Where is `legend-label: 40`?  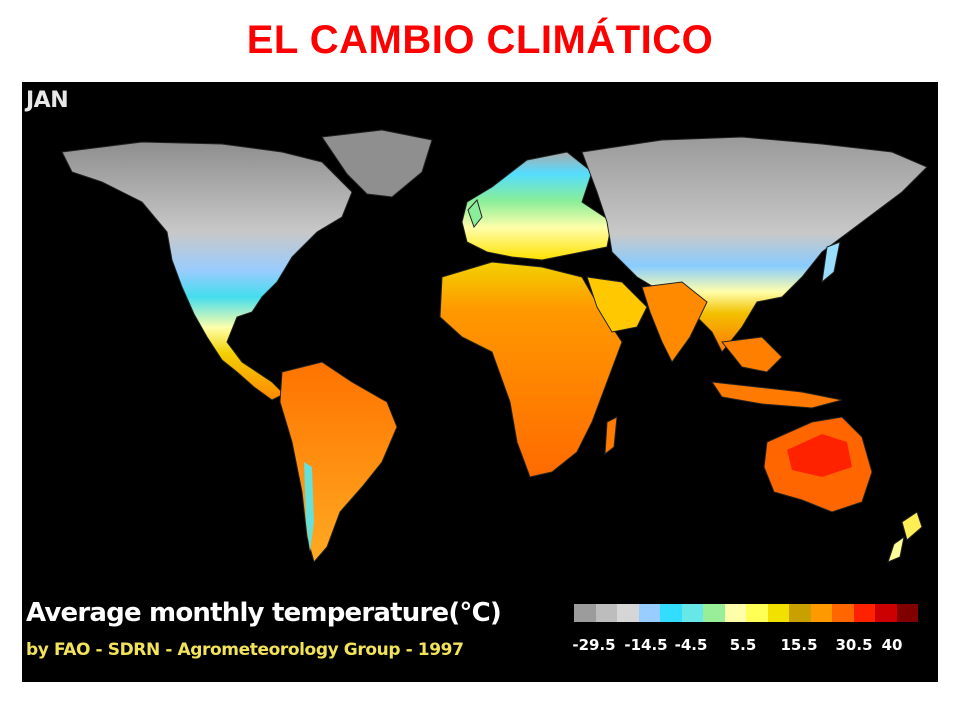 legend-label: 40 is located at coordinates (892, 645).